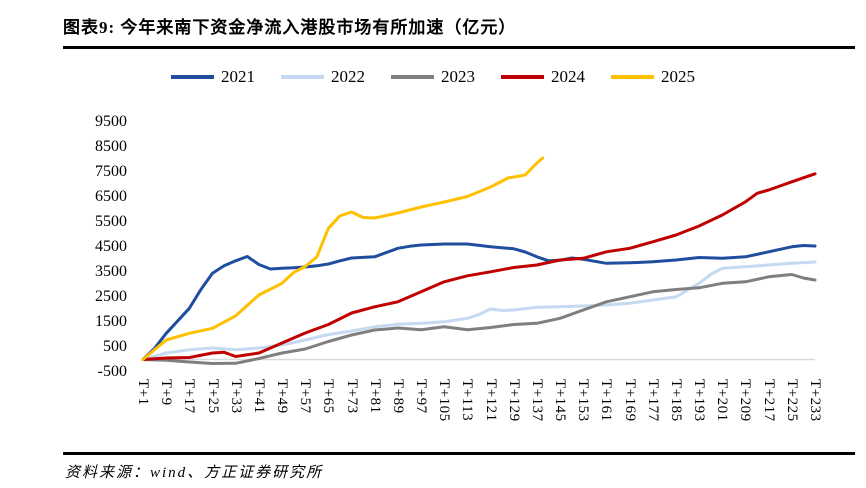  What do you see at coordinates (282, 396) in the screenshot?
I see `x-axis-label: T+49` at bounding box center [282, 396].